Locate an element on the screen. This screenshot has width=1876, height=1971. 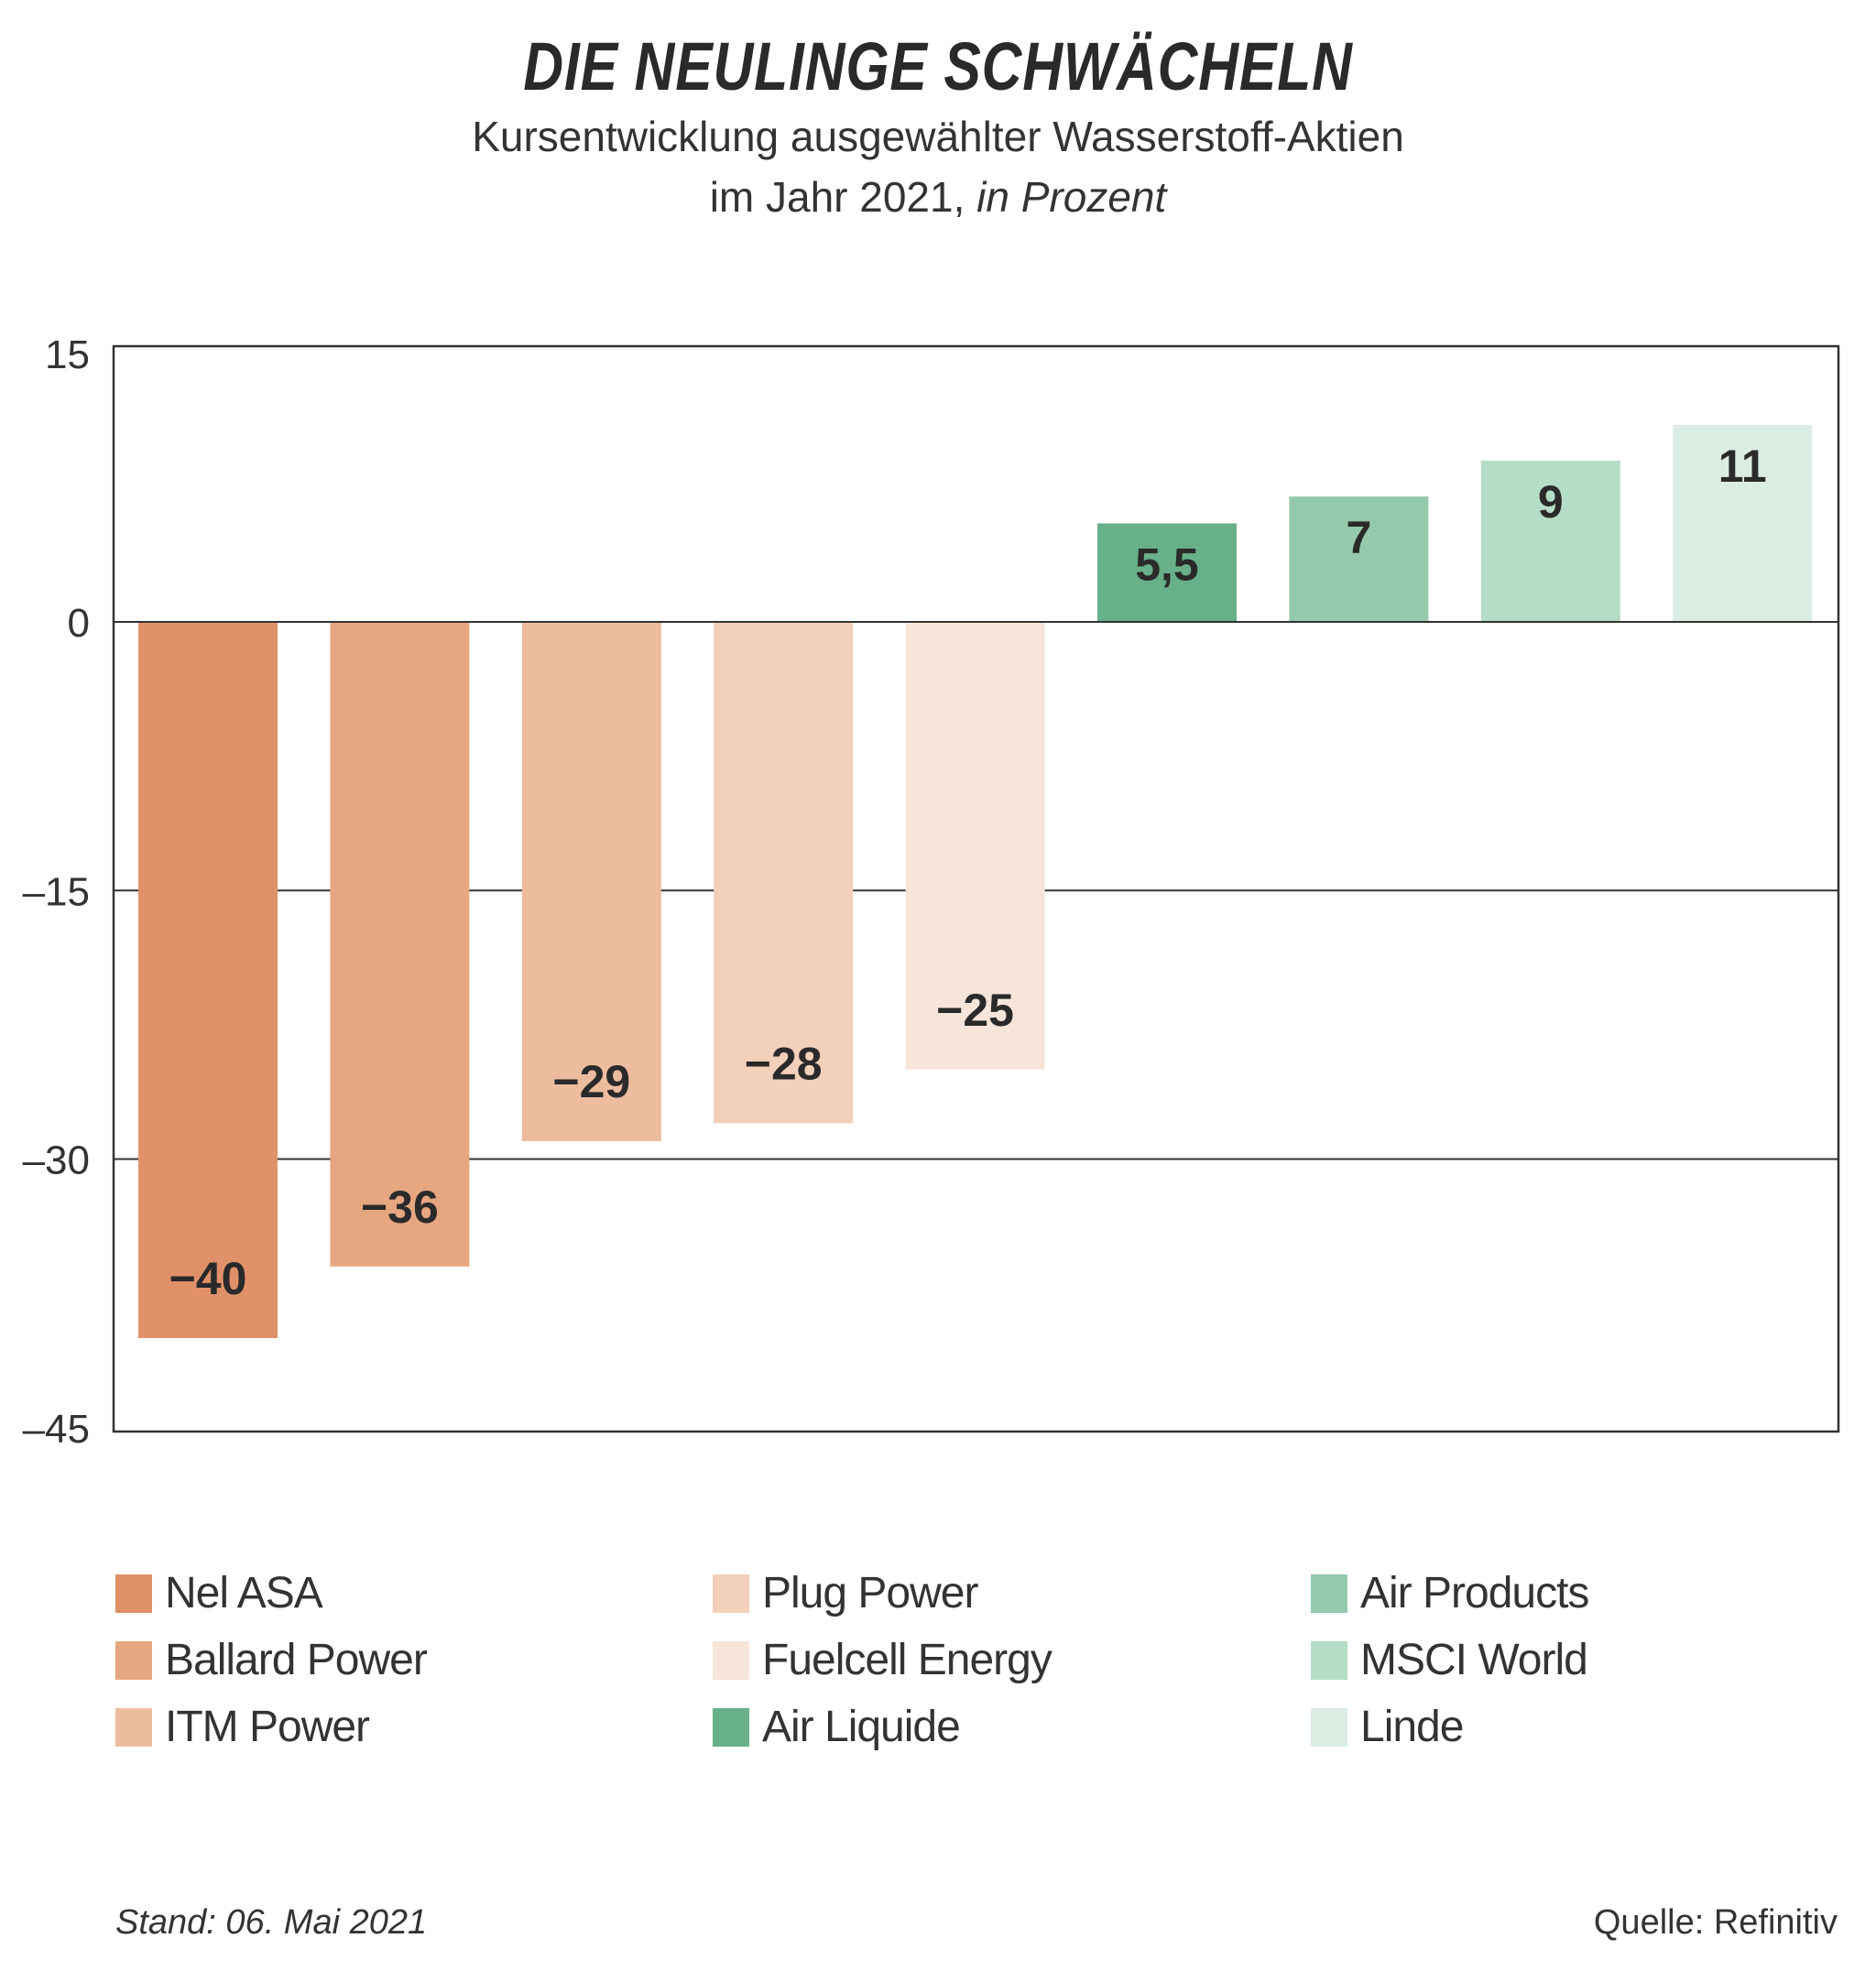
legend-item: Fuelcell Energy is located at coordinates (883, 1660).